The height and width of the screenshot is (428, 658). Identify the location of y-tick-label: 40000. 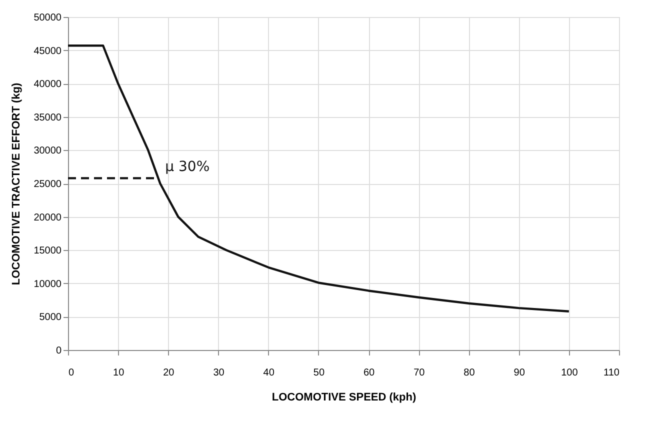
(48, 84).